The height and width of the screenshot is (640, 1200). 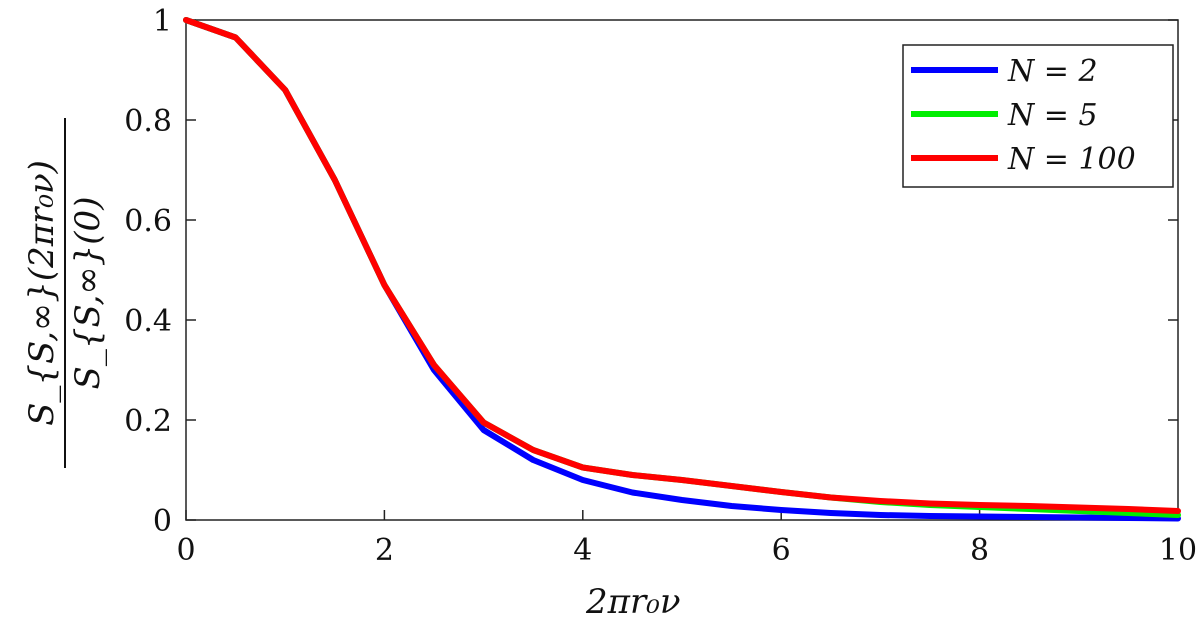 What do you see at coordinates (781, 550) in the screenshot?
I see `x-tick-label: 6` at bounding box center [781, 550].